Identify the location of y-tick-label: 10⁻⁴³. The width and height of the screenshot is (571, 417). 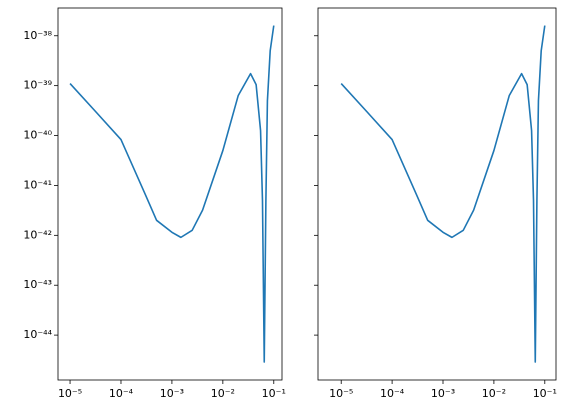
(37, 284).